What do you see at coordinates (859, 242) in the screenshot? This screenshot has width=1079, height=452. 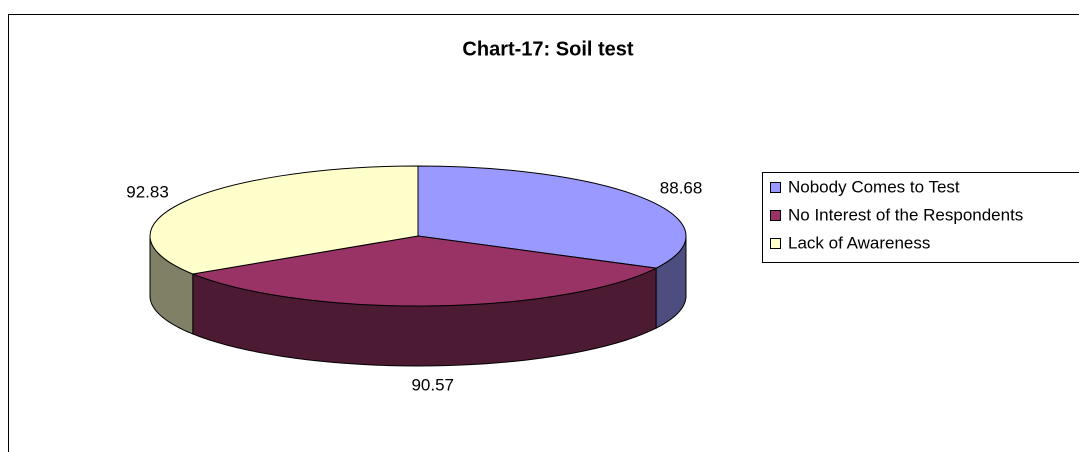 I see `legend-label: Lack of Awareness` at bounding box center [859, 242].